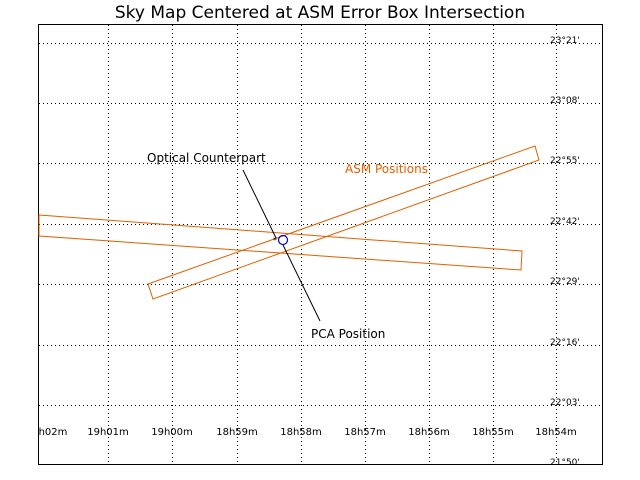 This screenshot has height=480, width=640. I want to click on asm-positions-label: ASM Positions, so click(386, 169).